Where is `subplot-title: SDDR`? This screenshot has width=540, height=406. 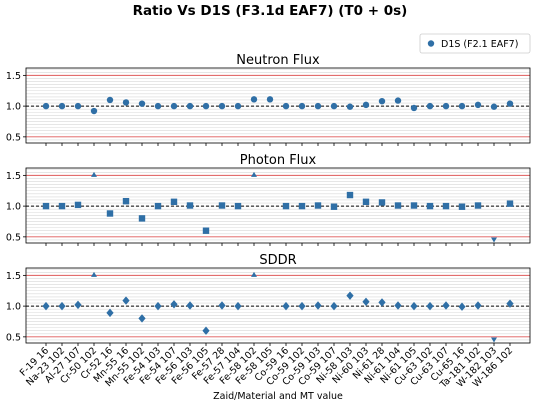
subplot-title: SDDR is located at coordinates (277, 260).